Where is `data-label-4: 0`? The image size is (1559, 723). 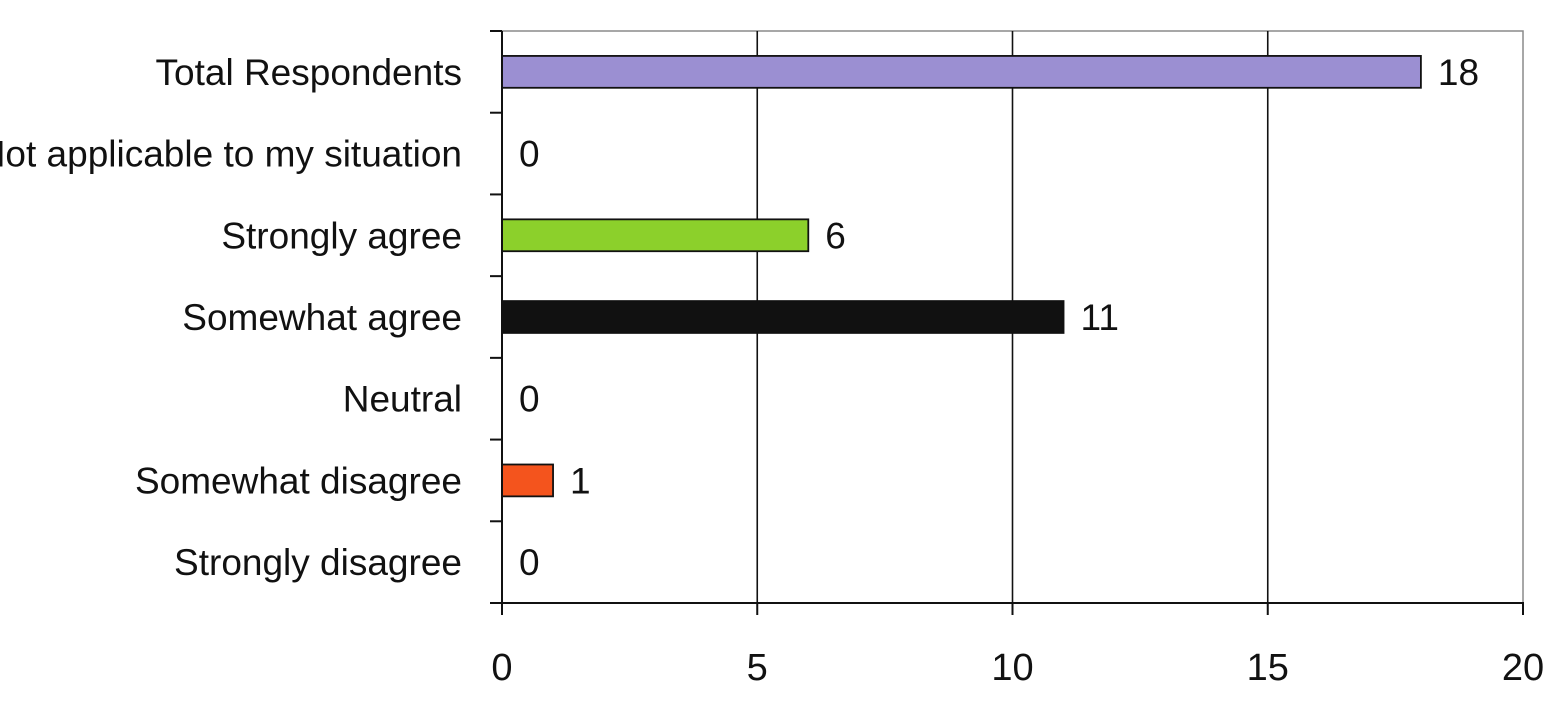 data-label-4: 0 is located at coordinates (529, 399).